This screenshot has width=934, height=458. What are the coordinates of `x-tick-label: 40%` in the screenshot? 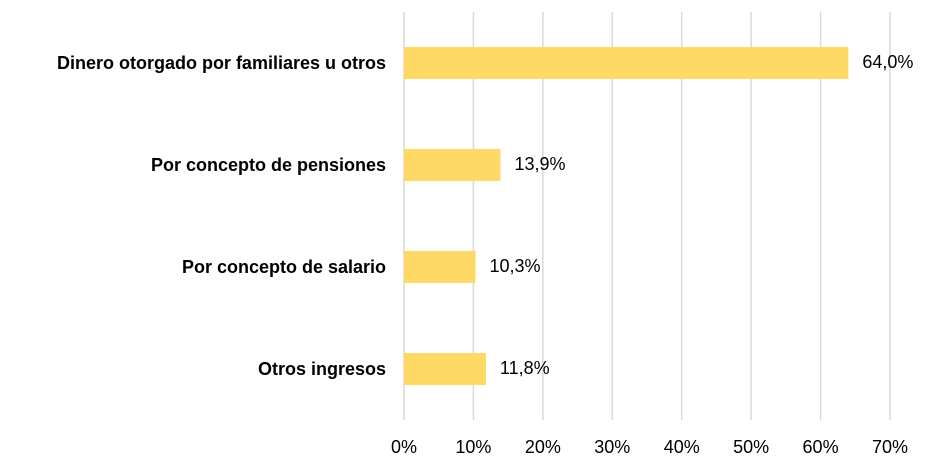 It's located at (682, 447).